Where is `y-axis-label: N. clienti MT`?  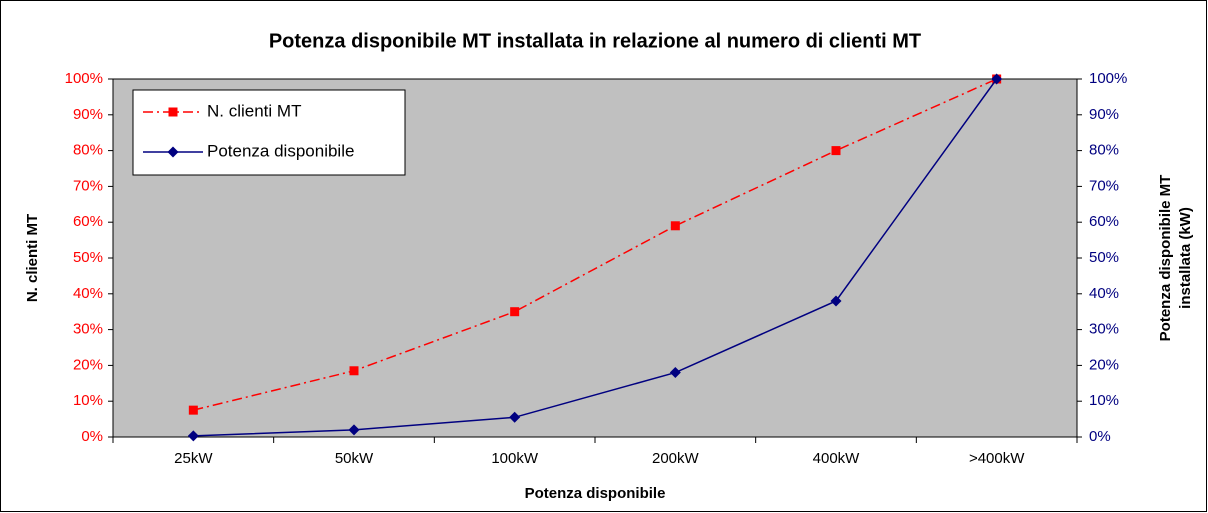 y-axis-label: N. clienti MT is located at coordinates (32, 258).